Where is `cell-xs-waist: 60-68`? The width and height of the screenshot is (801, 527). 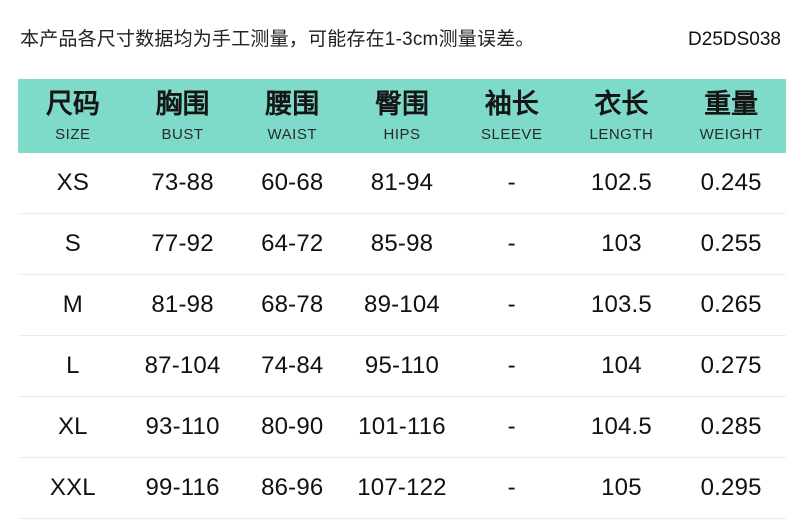 cell-xs-waist: 60-68 is located at coordinates (292, 182).